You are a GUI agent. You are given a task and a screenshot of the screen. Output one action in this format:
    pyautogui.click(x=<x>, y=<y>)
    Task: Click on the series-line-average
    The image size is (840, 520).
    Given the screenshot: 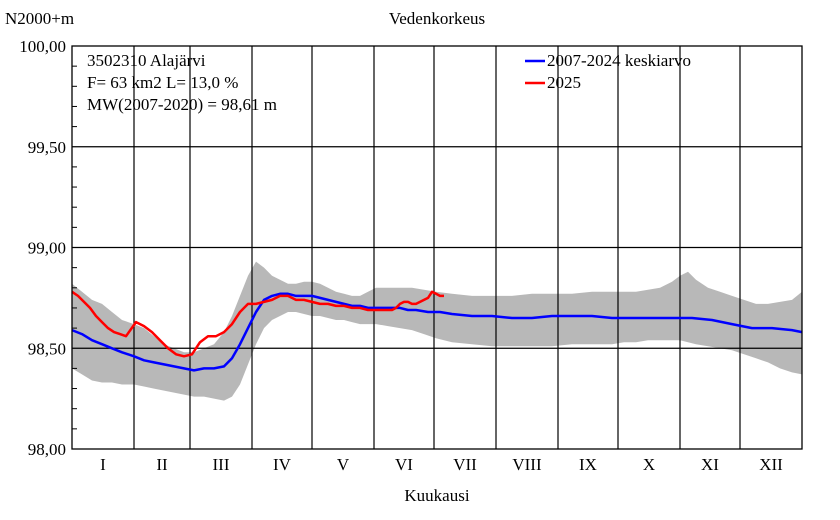 What is the action you would take?
    pyautogui.click(x=437, y=332)
    